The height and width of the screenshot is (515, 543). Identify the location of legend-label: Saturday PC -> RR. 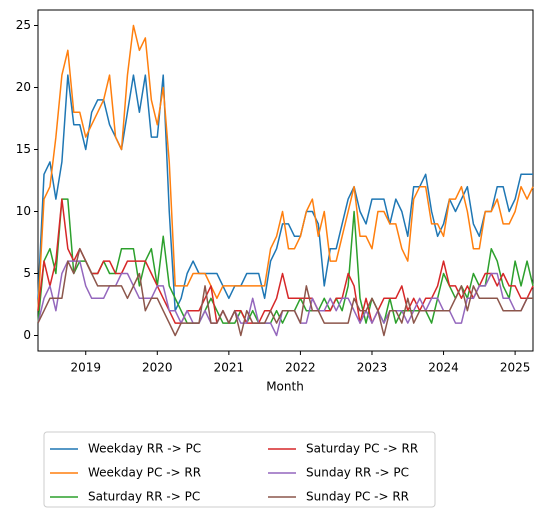
(362, 449).